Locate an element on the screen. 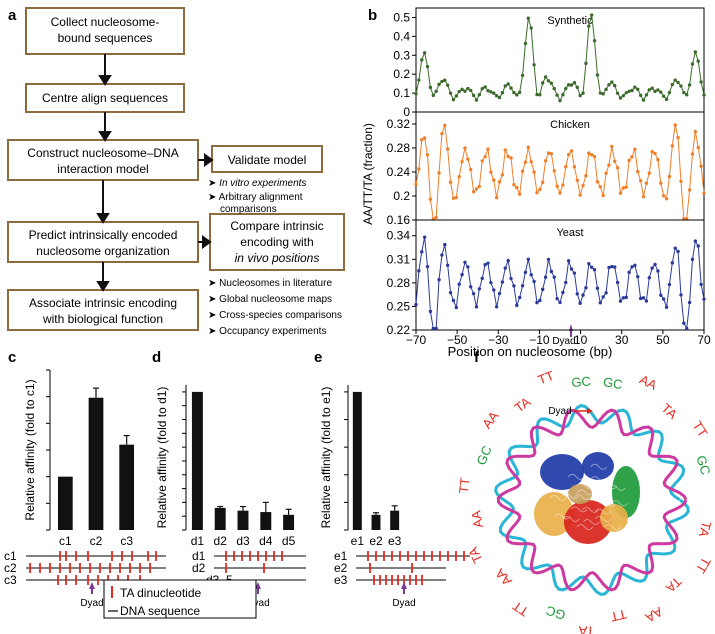 Image resolution: width=715 pixels, height=634 pixels. arrow-4-head is located at coordinates (103, 286).